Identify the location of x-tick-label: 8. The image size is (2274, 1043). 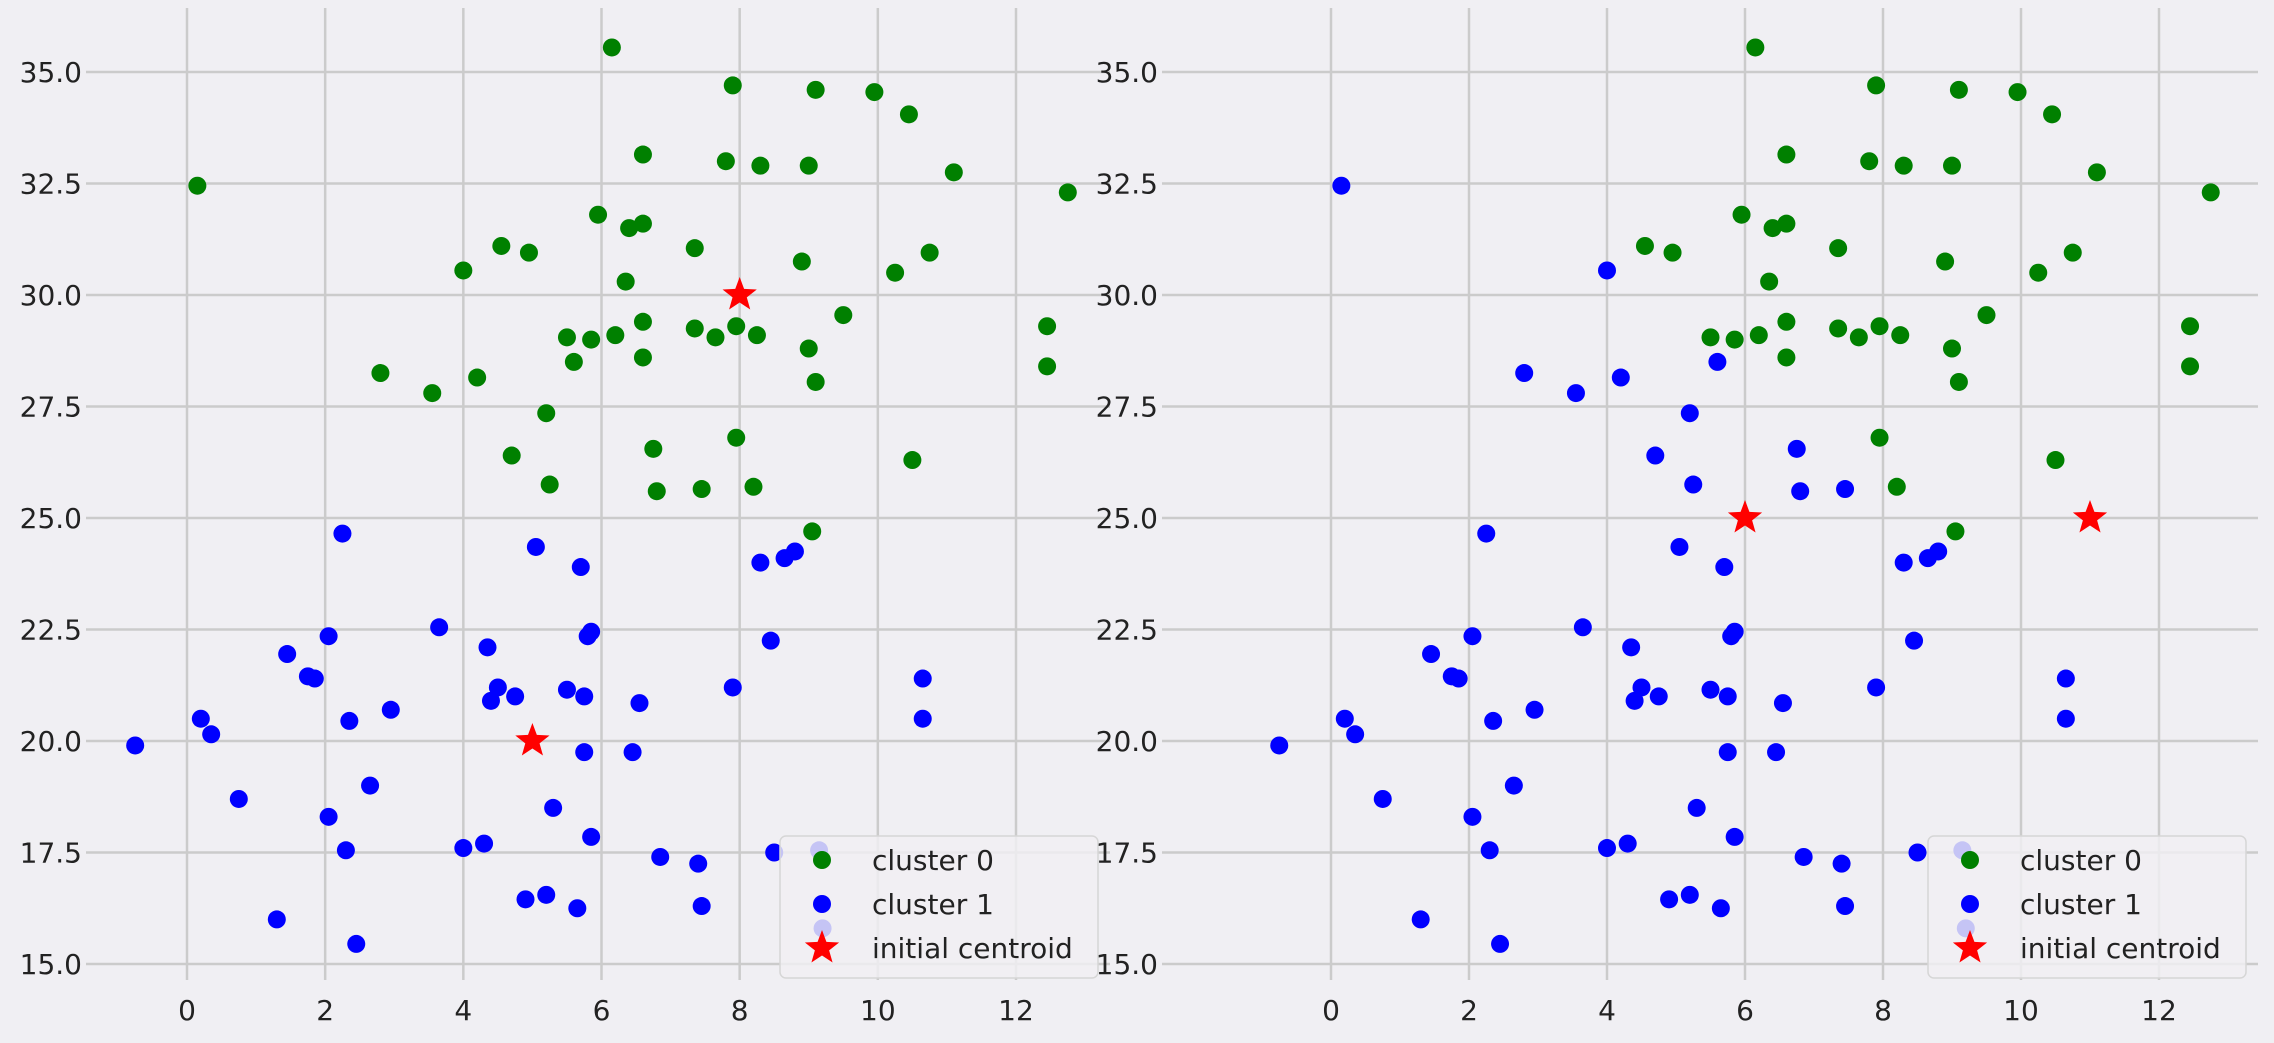
(1883, 1010).